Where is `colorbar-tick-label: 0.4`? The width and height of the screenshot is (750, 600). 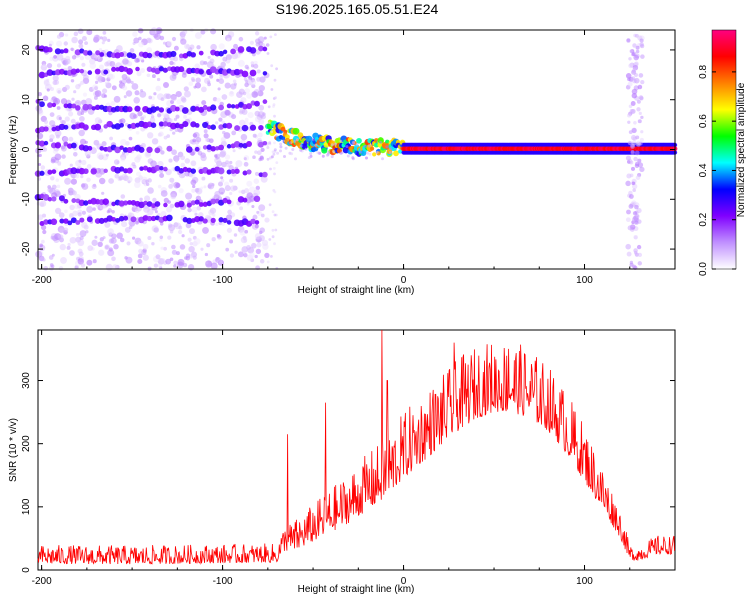 colorbar-tick-label: 0.4 is located at coordinates (703, 170).